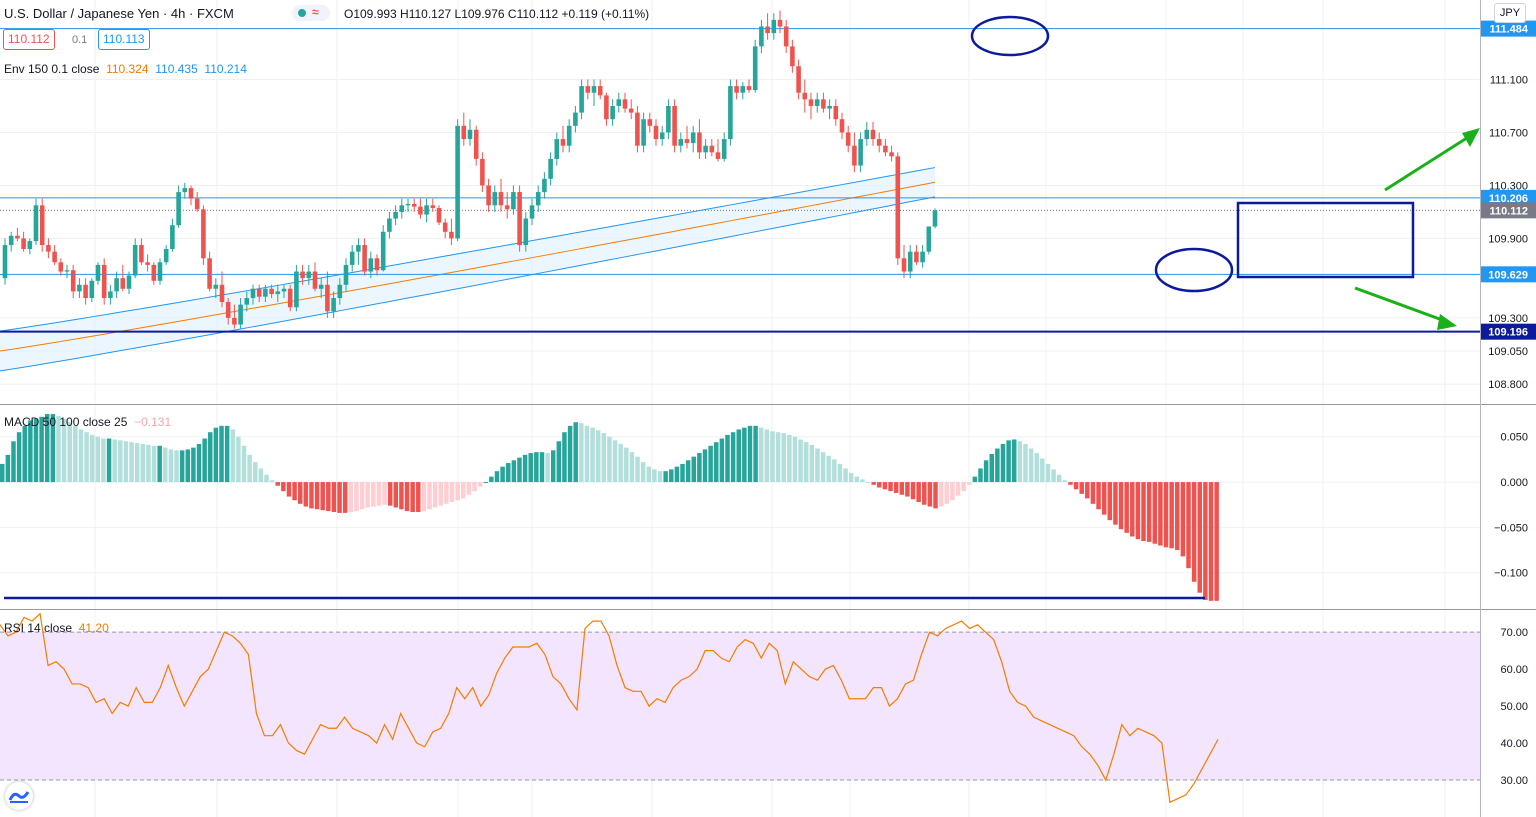  I want to click on symbol-title: U.S. Dollar / Japanese Yen · 4h · FXCM, so click(119, 13).